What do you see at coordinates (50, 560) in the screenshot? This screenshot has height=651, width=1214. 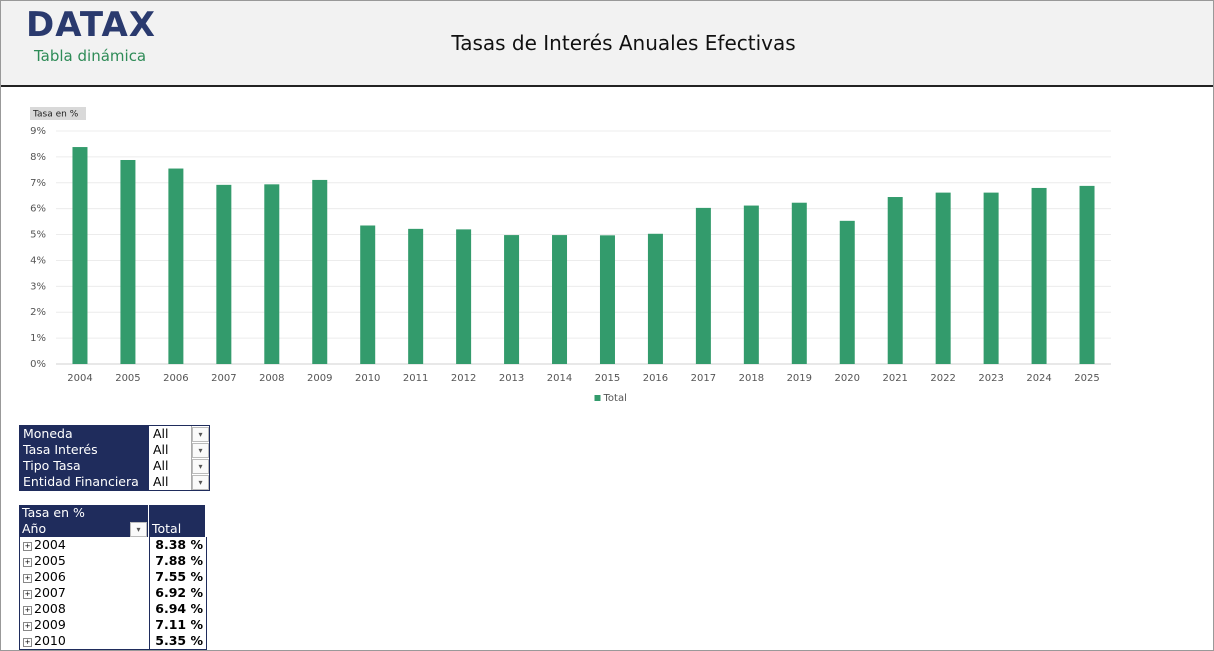 I see `year-text: 2005` at bounding box center [50, 560].